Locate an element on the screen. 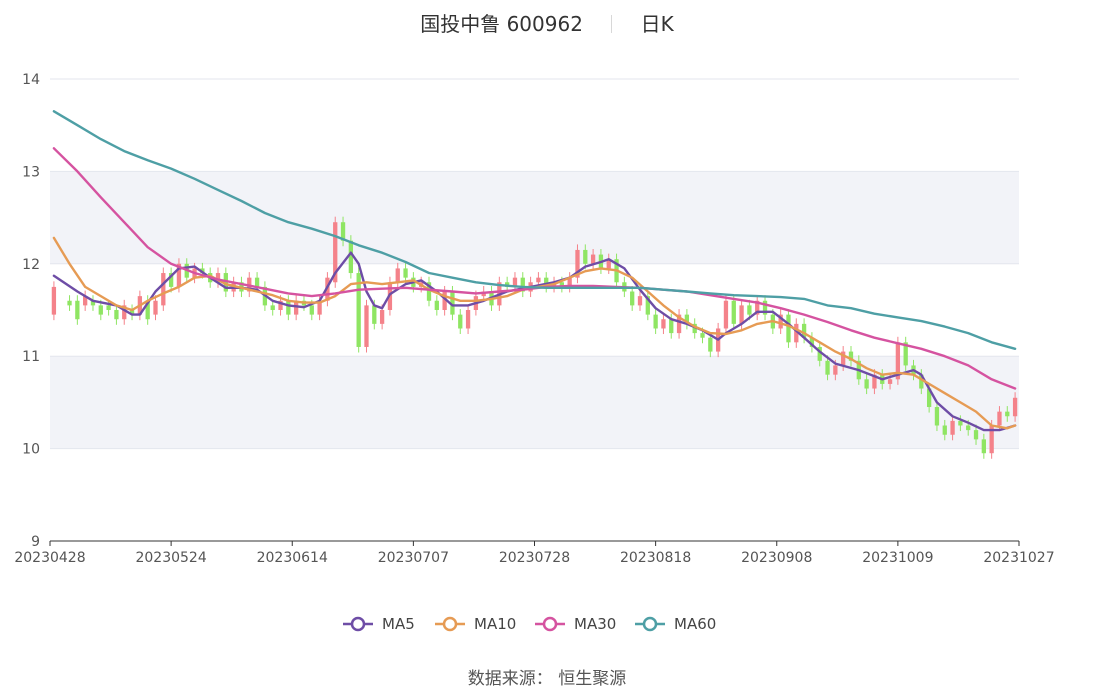  legend-marker-ma60 is located at coordinates (650, 624).